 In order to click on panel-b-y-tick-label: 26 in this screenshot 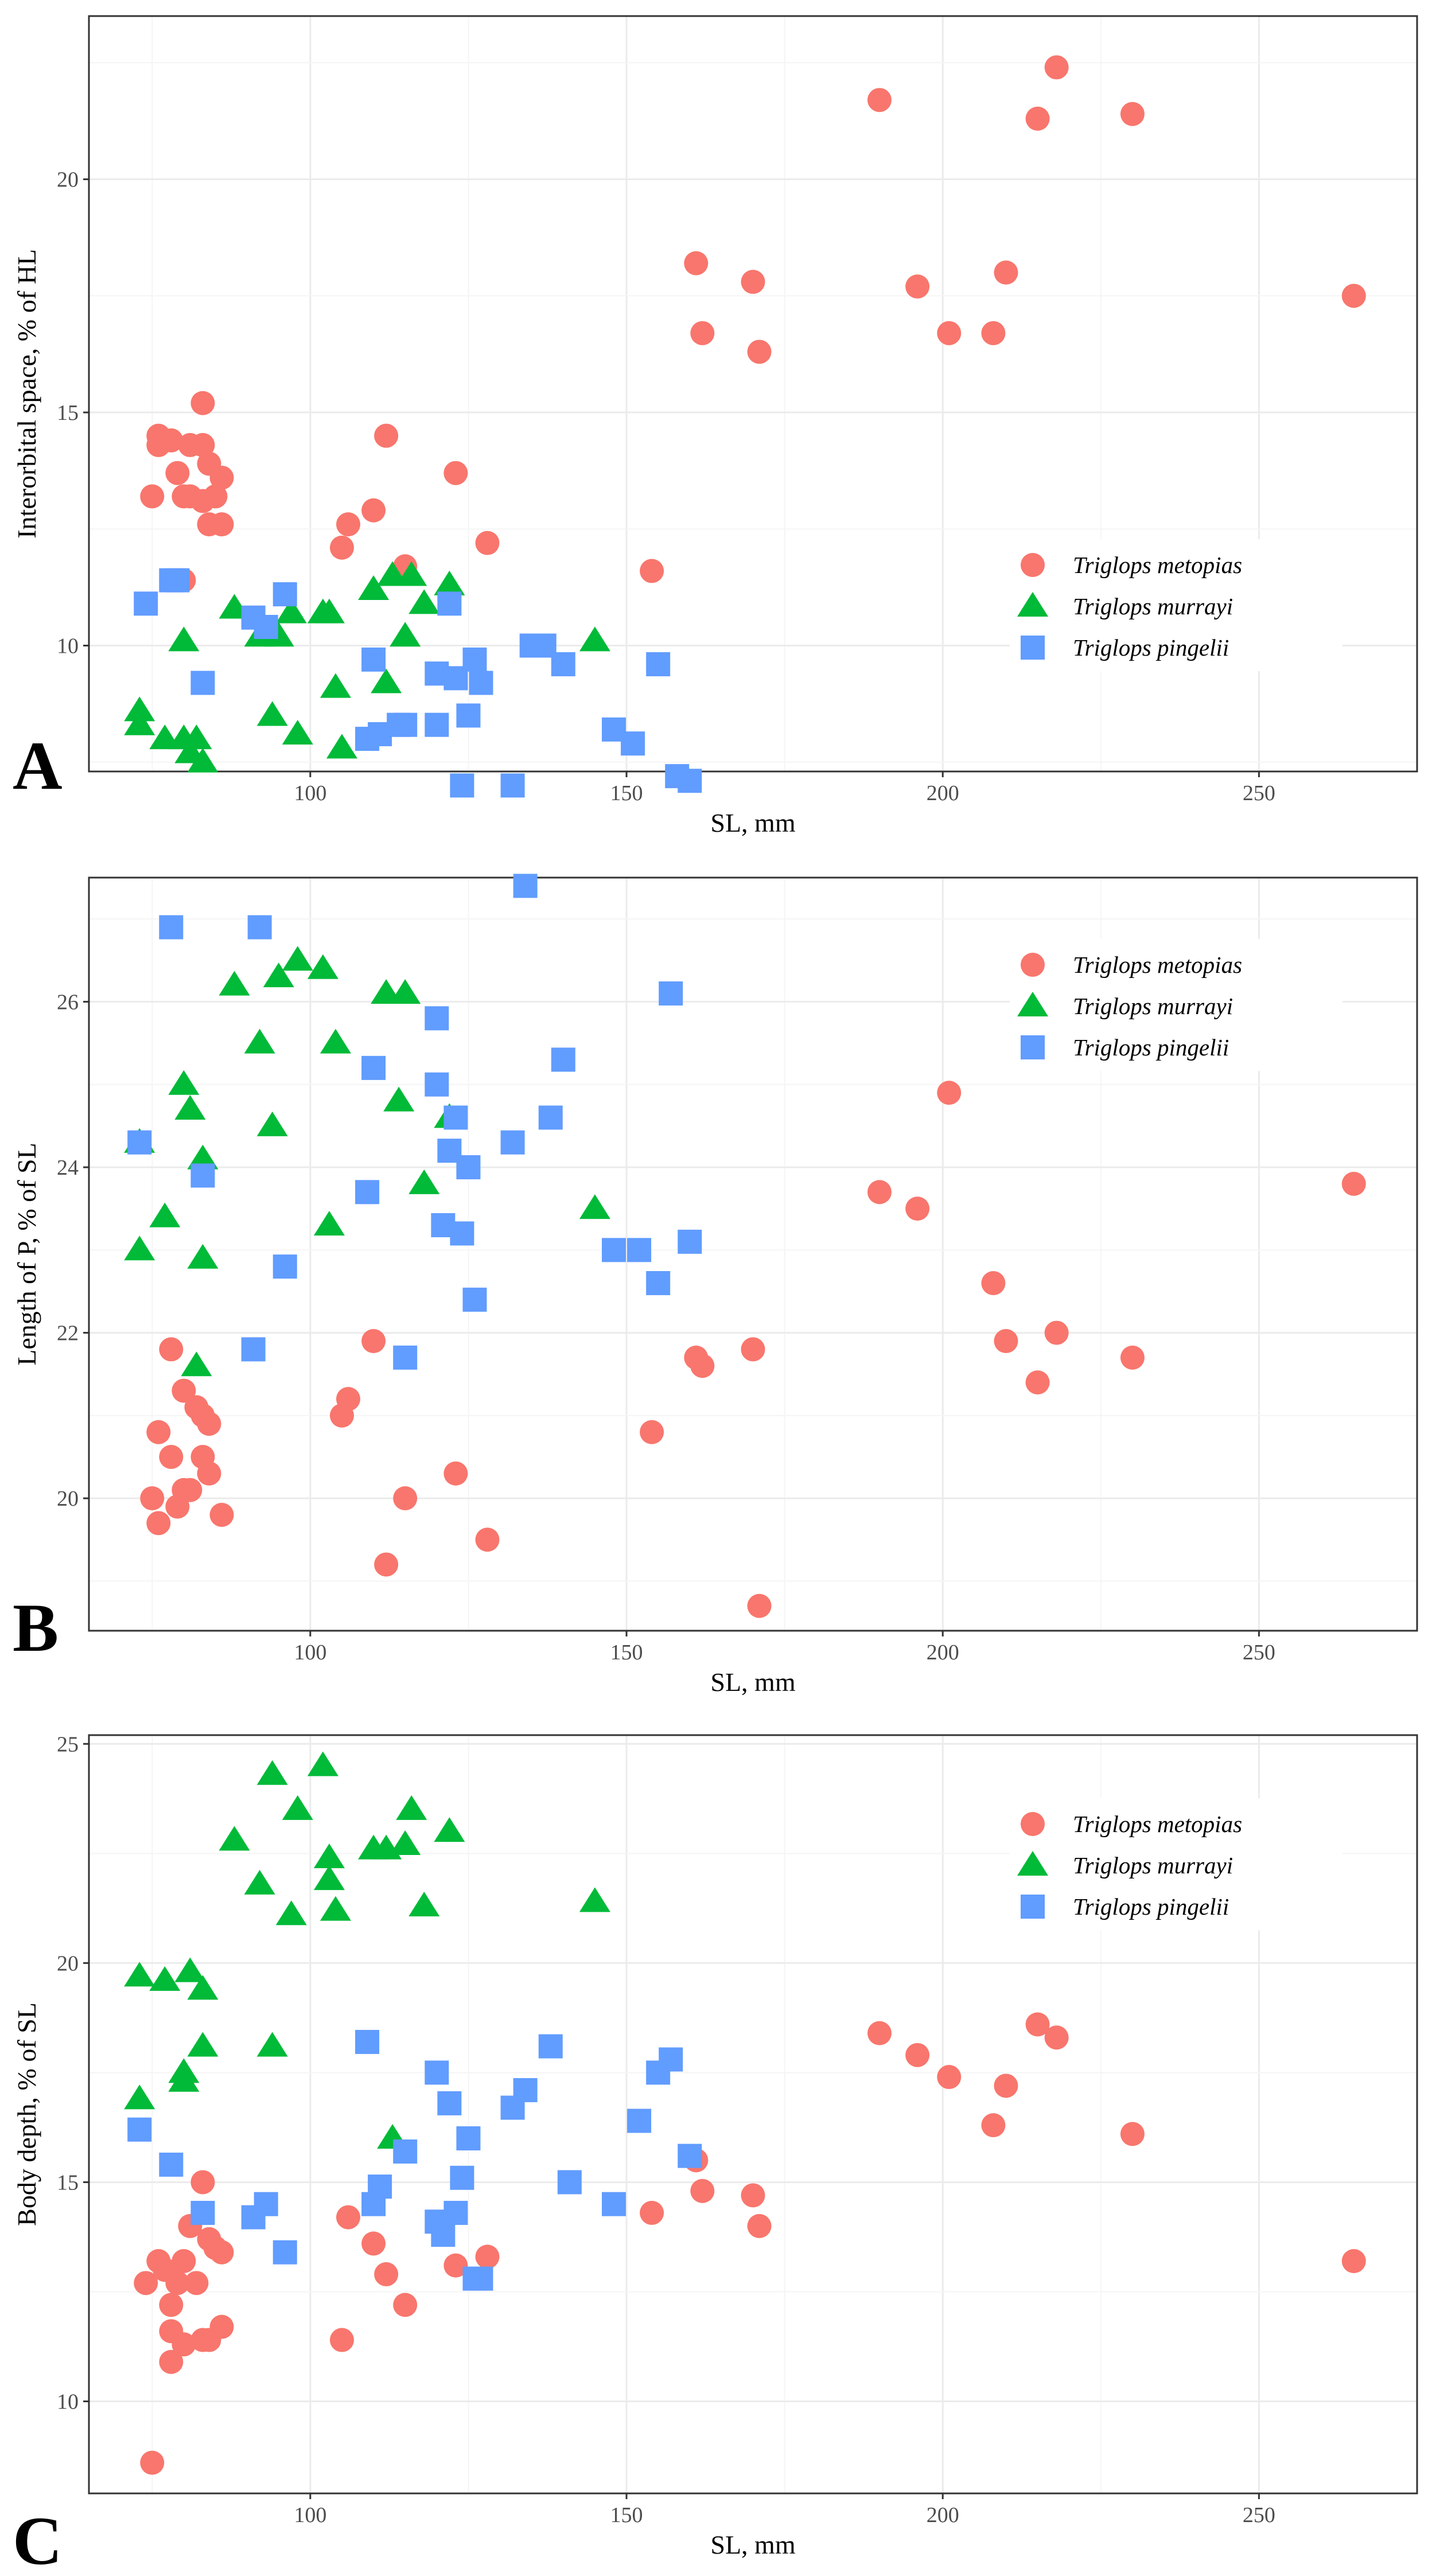, I will do `click(68, 1002)`.